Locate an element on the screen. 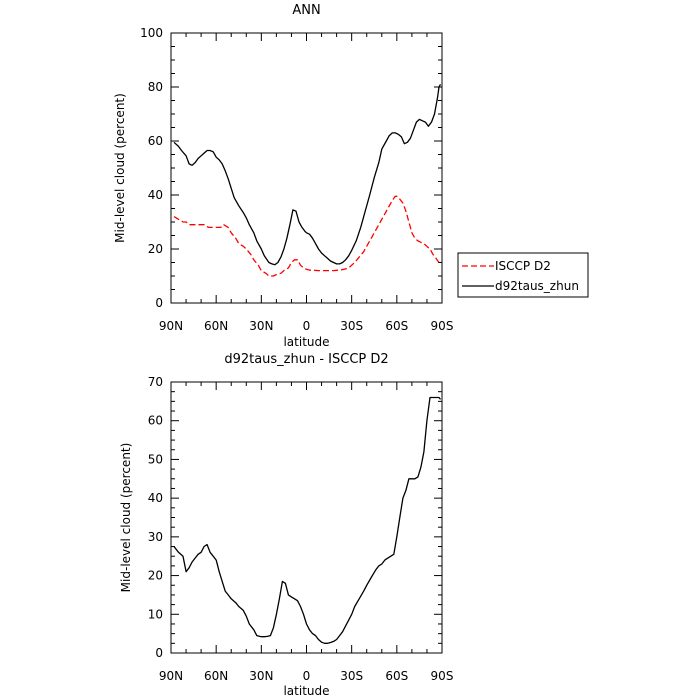  x-tick-label-0-6: 90S is located at coordinates (442, 326).